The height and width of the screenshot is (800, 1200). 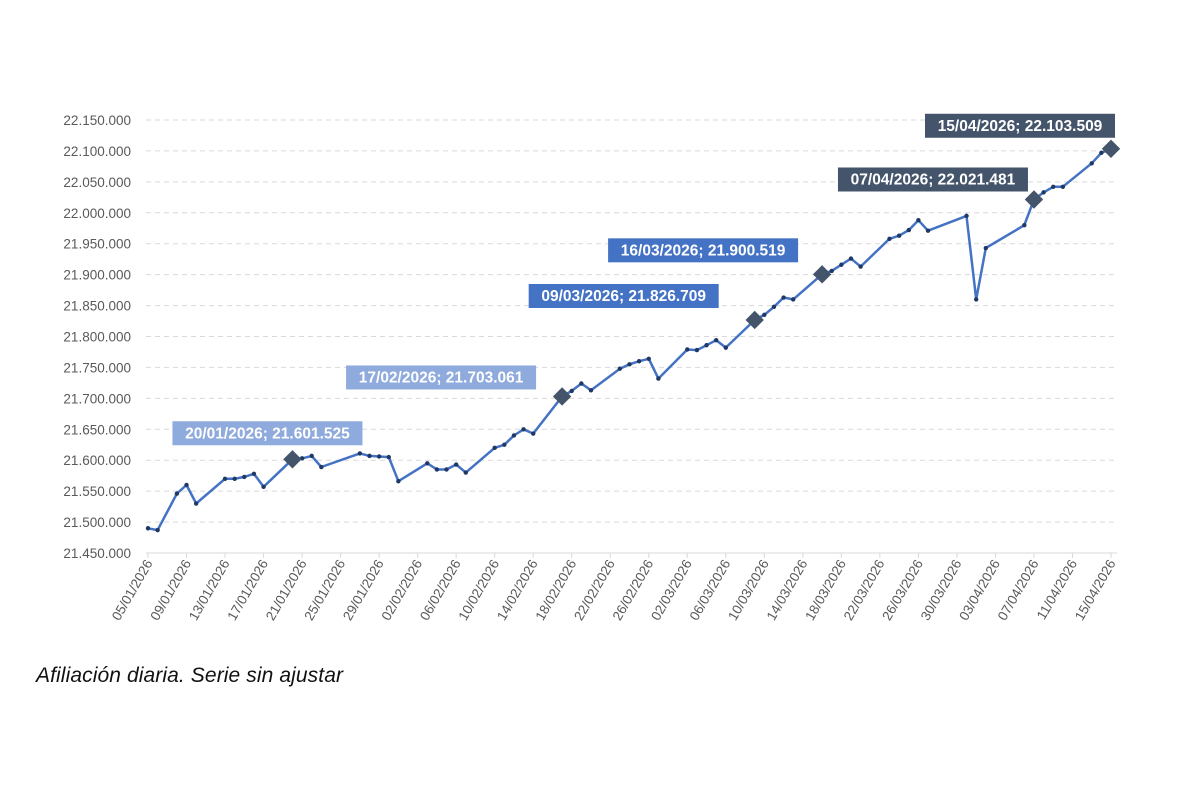 What do you see at coordinates (97, 120) in the screenshot?
I see `y-tick-label: 22.150.000` at bounding box center [97, 120].